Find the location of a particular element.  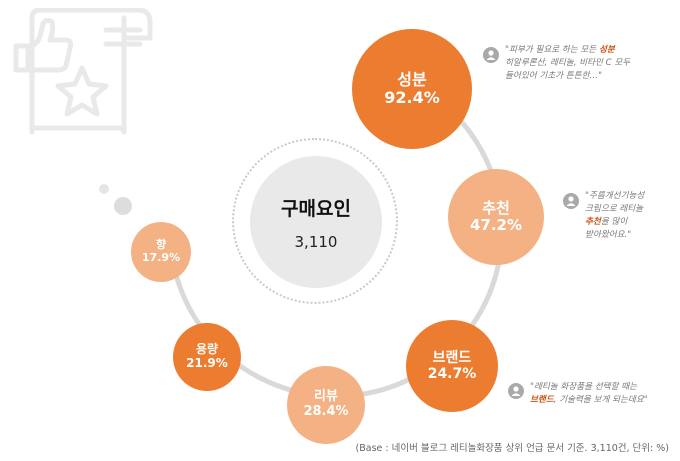

center-hub: 구매요인 3,110 is located at coordinates (316, 222).